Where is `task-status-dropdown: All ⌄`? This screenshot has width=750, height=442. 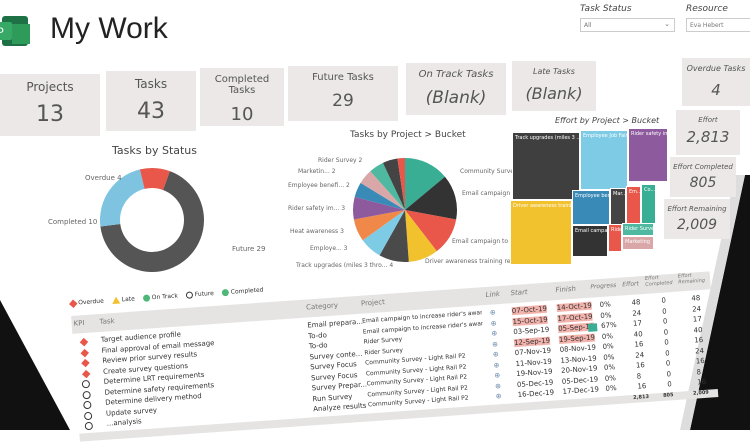 task-status-dropdown: All ⌄ is located at coordinates (627, 25).